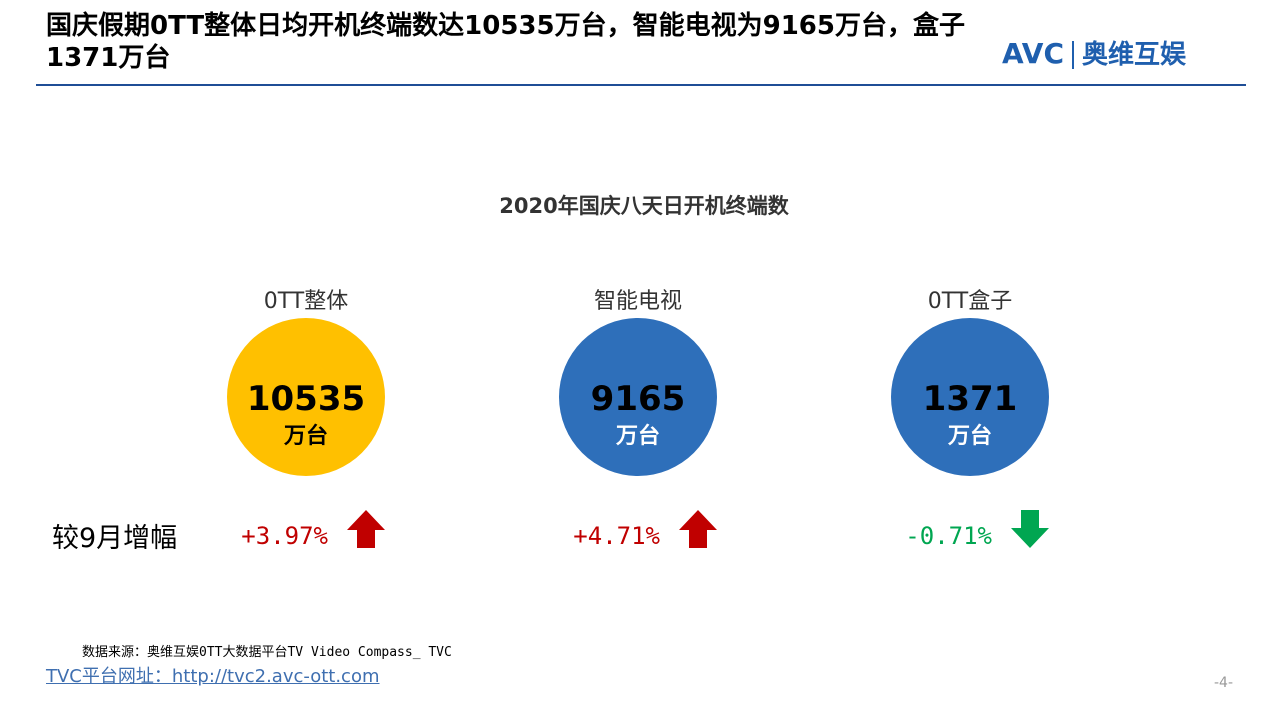 Image resolution: width=1280 pixels, height=720 pixels. I want to click on logo-mark: AVC, so click(1033, 53).